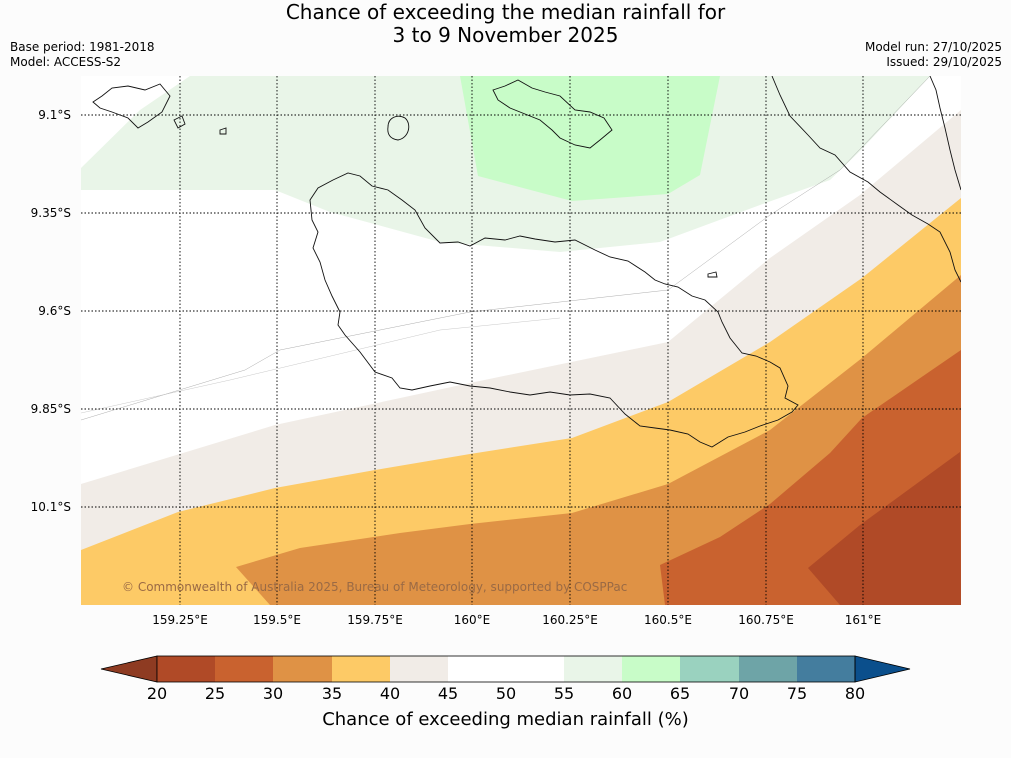  Describe the element at coordinates (54, 311) in the screenshot. I see `lat-label: 9.6°S` at that location.